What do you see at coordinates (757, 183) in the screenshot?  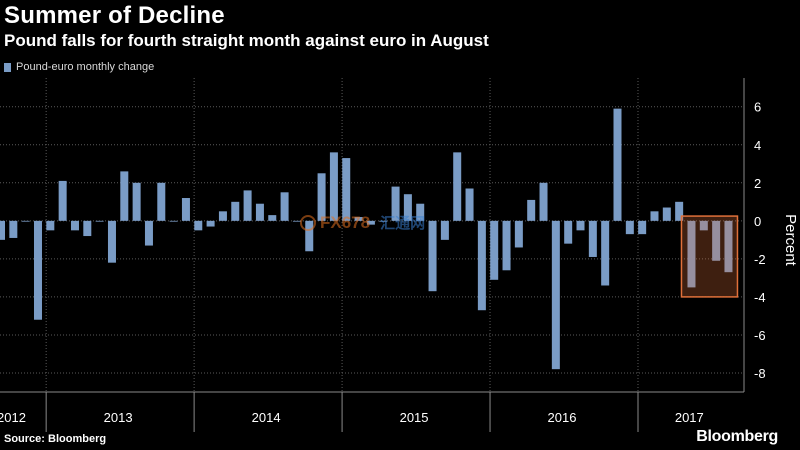 I see `y-tick-label: 2` at bounding box center [757, 183].